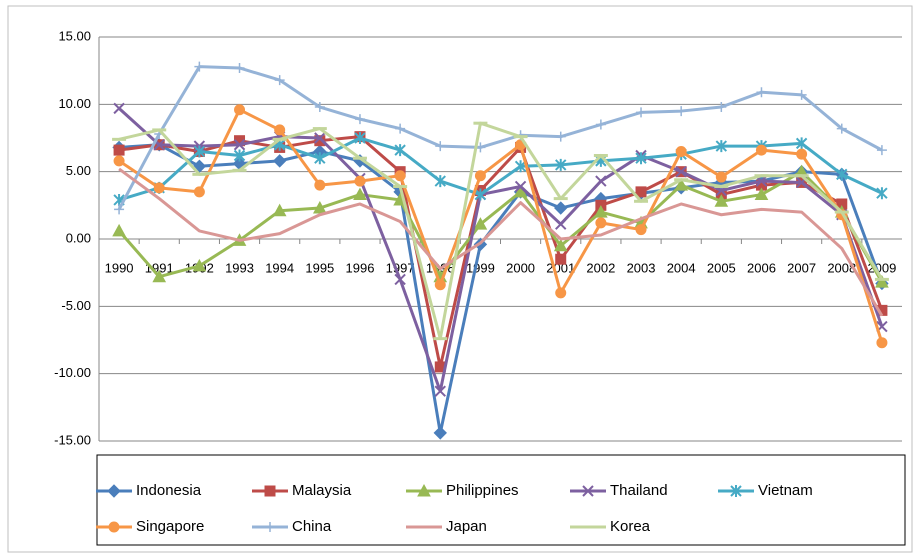  What do you see at coordinates (721, 267) in the screenshot?
I see `x-tick-label: 2005` at bounding box center [721, 267].